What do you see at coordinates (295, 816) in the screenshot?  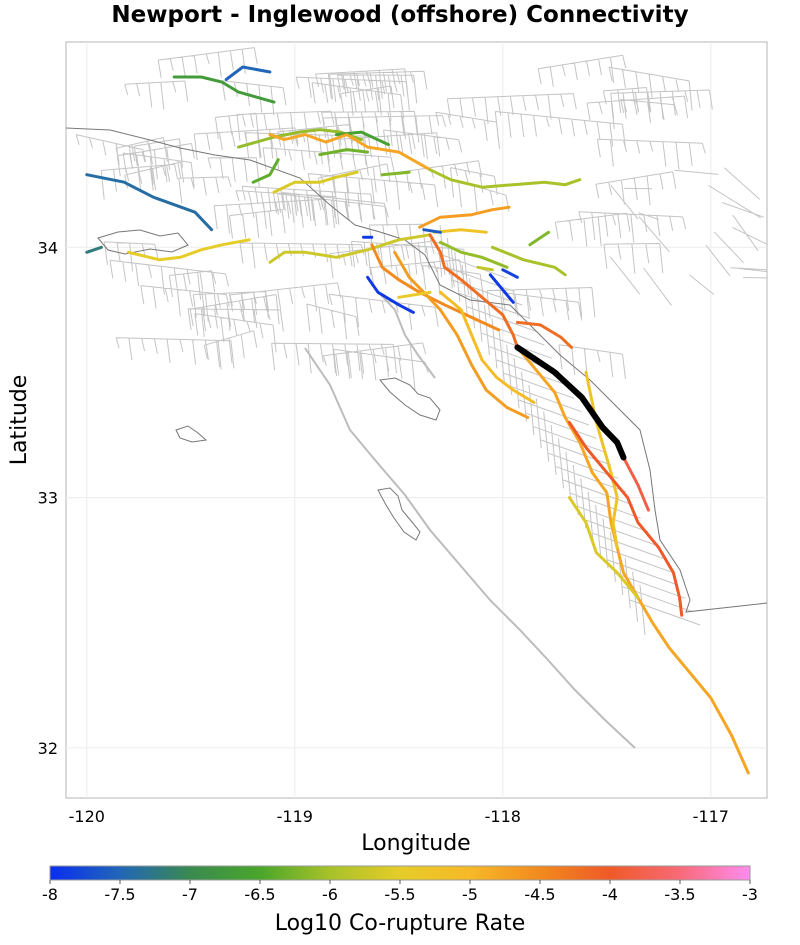 I see `x-tick-label: -119` at bounding box center [295, 816].